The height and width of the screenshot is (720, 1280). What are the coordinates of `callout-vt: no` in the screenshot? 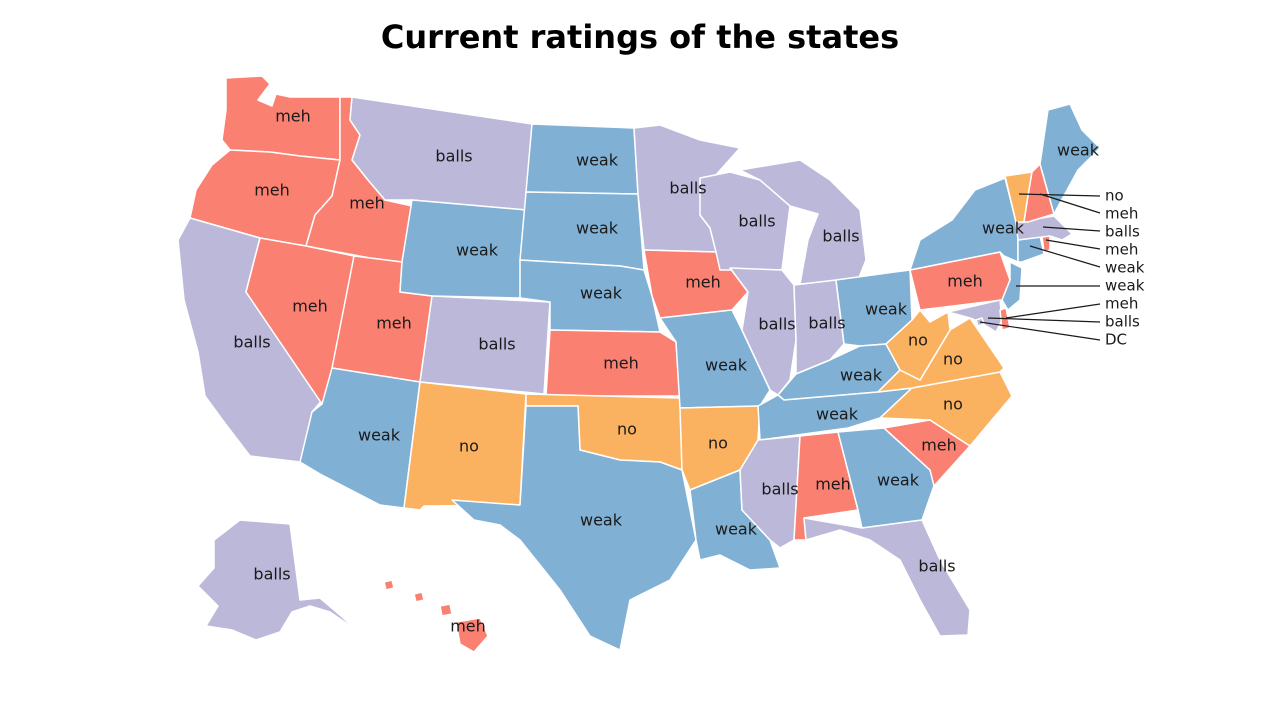 It's located at (1114, 196).